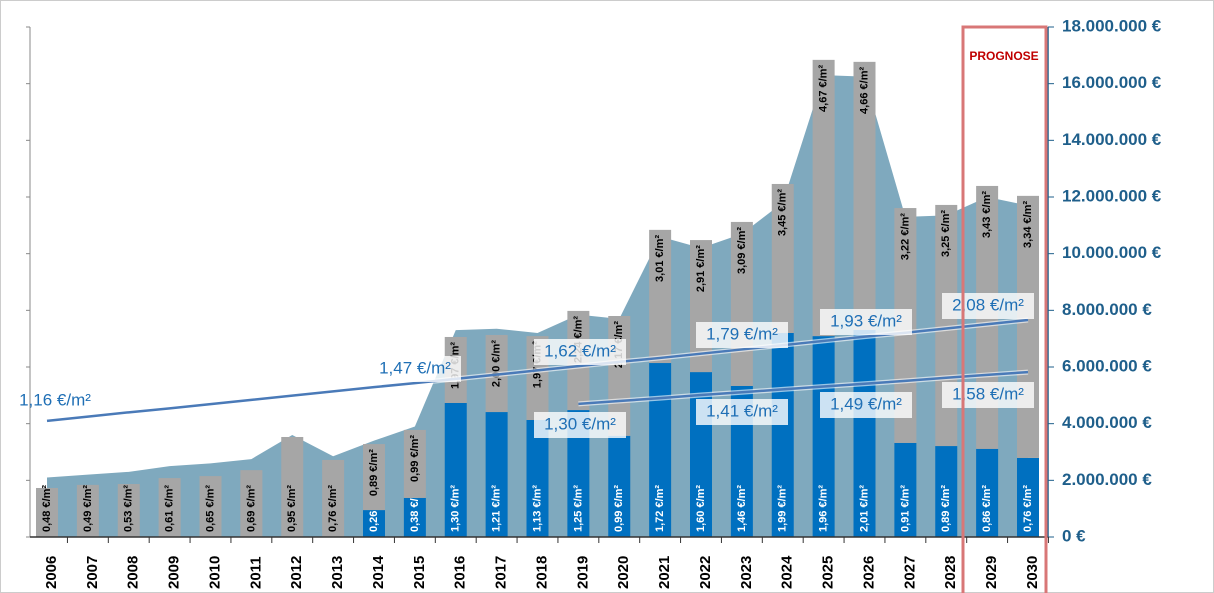  I want to click on bar-label: 0,48 €/m², so click(47, 508).